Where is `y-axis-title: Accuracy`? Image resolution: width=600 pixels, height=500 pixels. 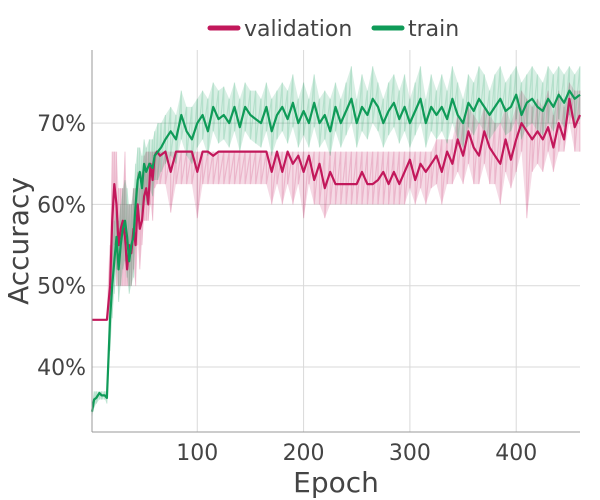
y-axis-title: Accuracy is located at coordinates (18, 241).